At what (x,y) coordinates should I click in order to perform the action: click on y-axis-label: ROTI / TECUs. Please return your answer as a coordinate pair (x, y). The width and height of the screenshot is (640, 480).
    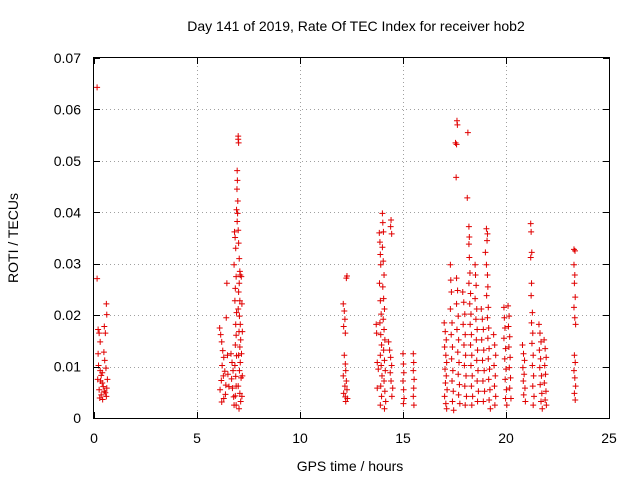
    Looking at the image, I should click on (13, 238).